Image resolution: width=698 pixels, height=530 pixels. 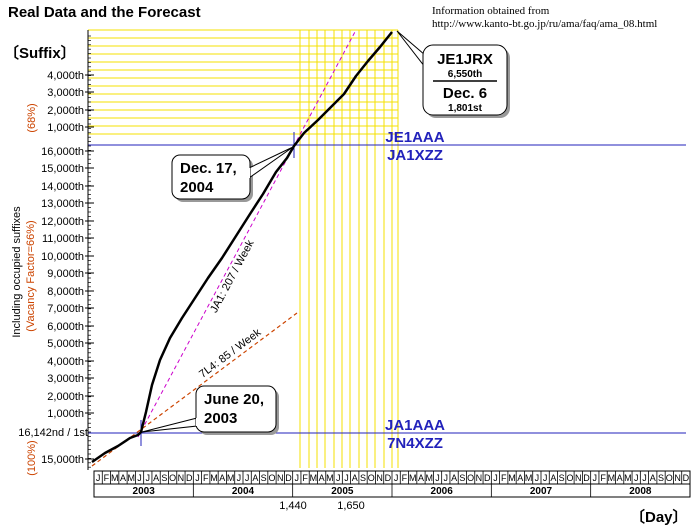 I want to click on y-tick-start: 16,142nd / 1st, so click(x=53, y=433).